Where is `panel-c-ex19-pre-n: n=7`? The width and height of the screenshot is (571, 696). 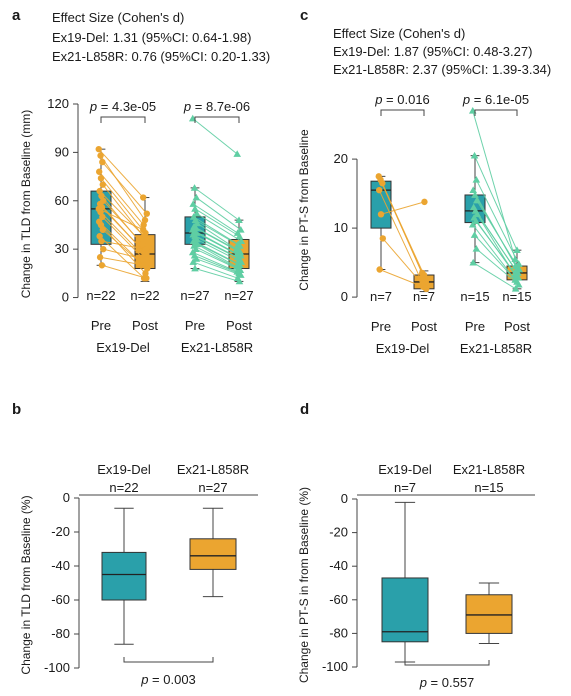 panel-c-ex19-pre-n: n=7 is located at coordinates (381, 296).